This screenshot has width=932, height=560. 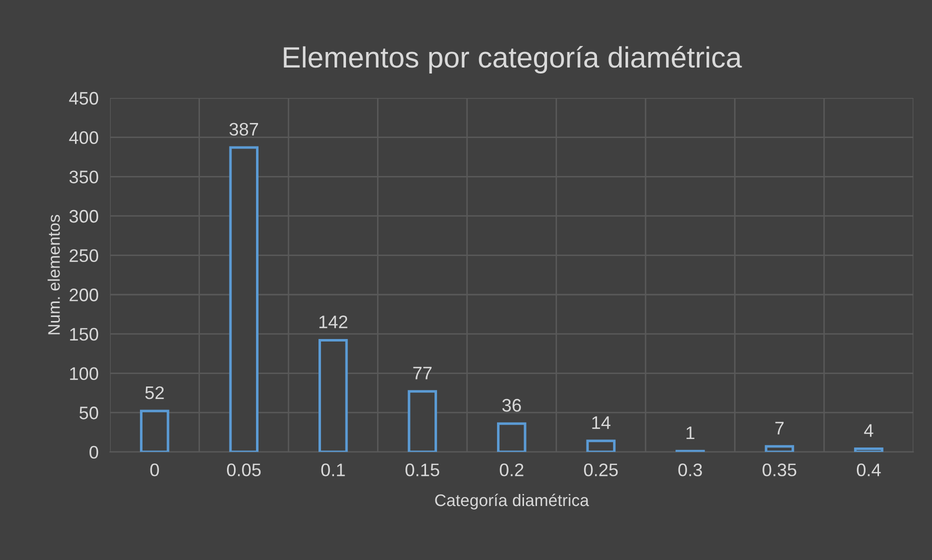 What do you see at coordinates (422, 373) in the screenshot?
I see `data-label: 77` at bounding box center [422, 373].